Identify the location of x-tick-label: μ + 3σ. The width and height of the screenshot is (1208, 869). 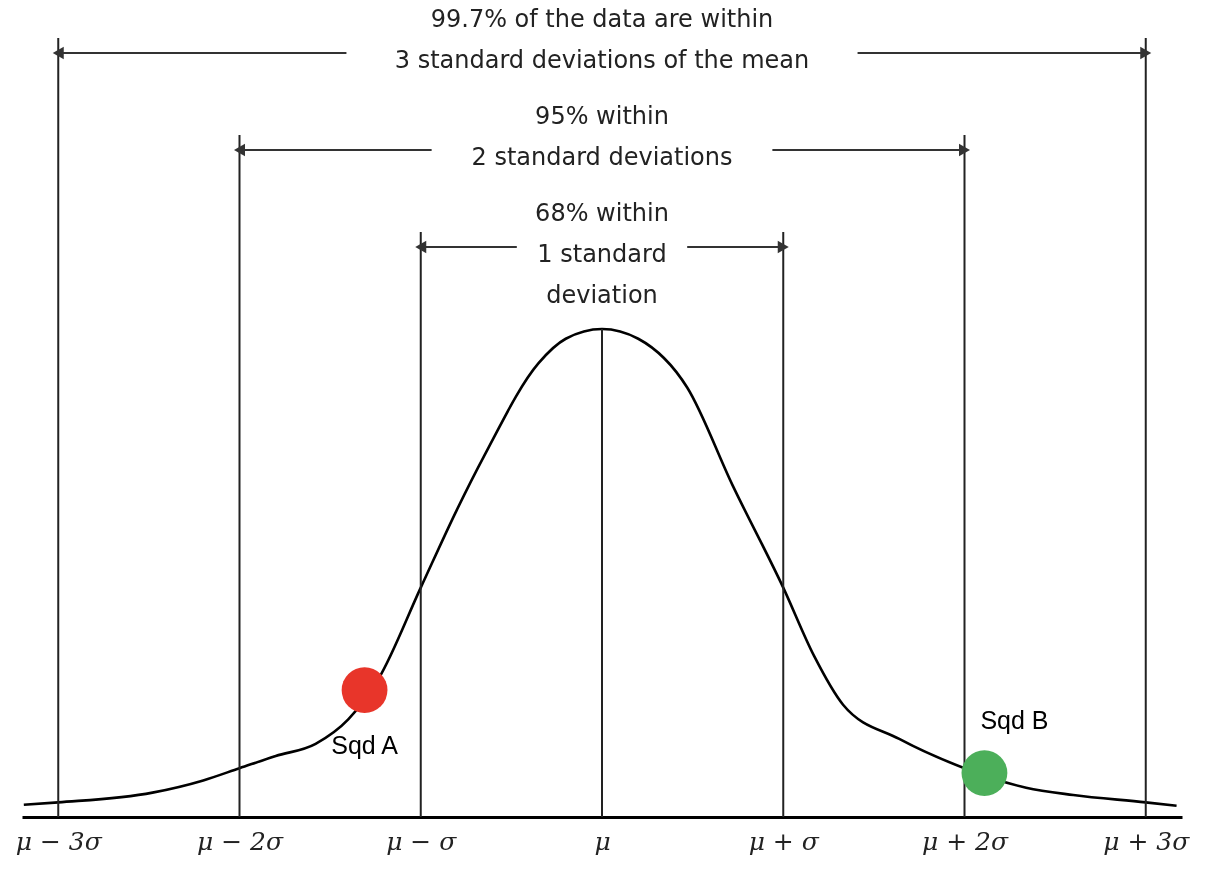
(1147, 841).